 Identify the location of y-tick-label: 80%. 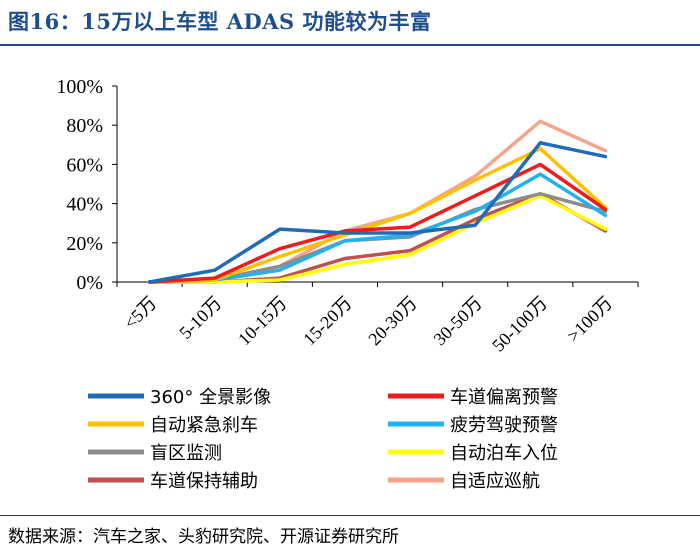
(84, 126).